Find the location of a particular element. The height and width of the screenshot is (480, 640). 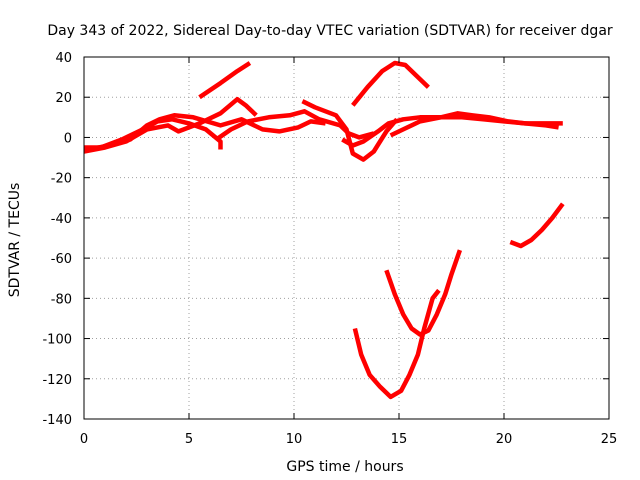

series-line-sat-c is located at coordinates (206, 132).